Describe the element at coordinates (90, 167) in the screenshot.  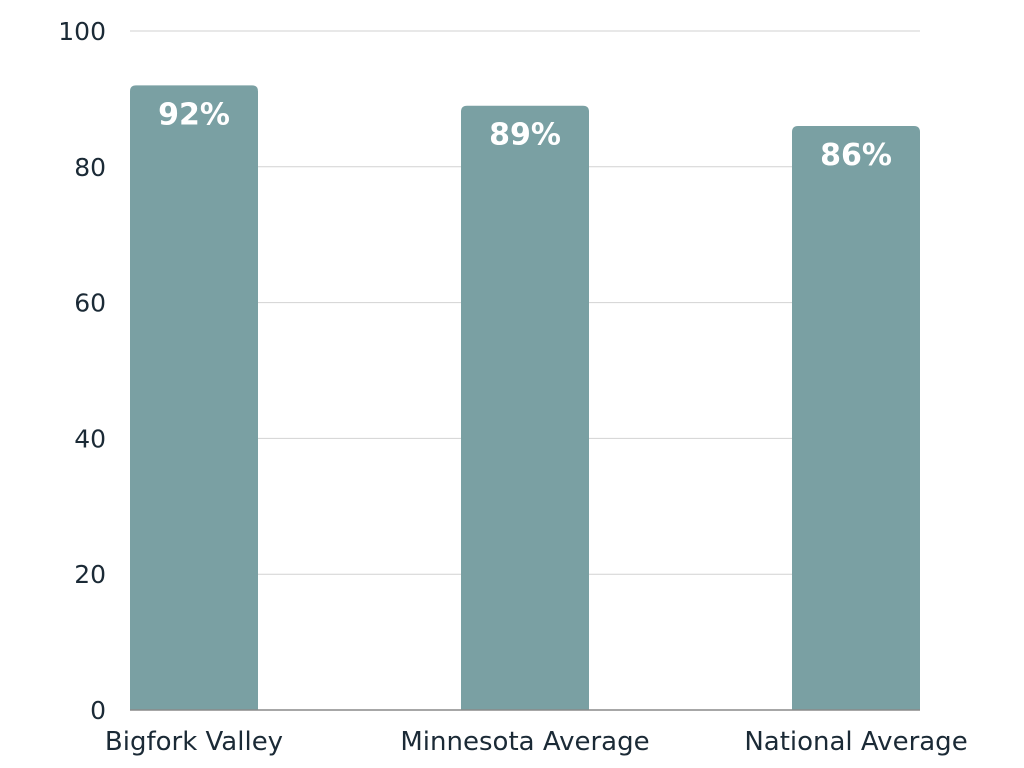
I see `y-tick-label: 80` at that location.